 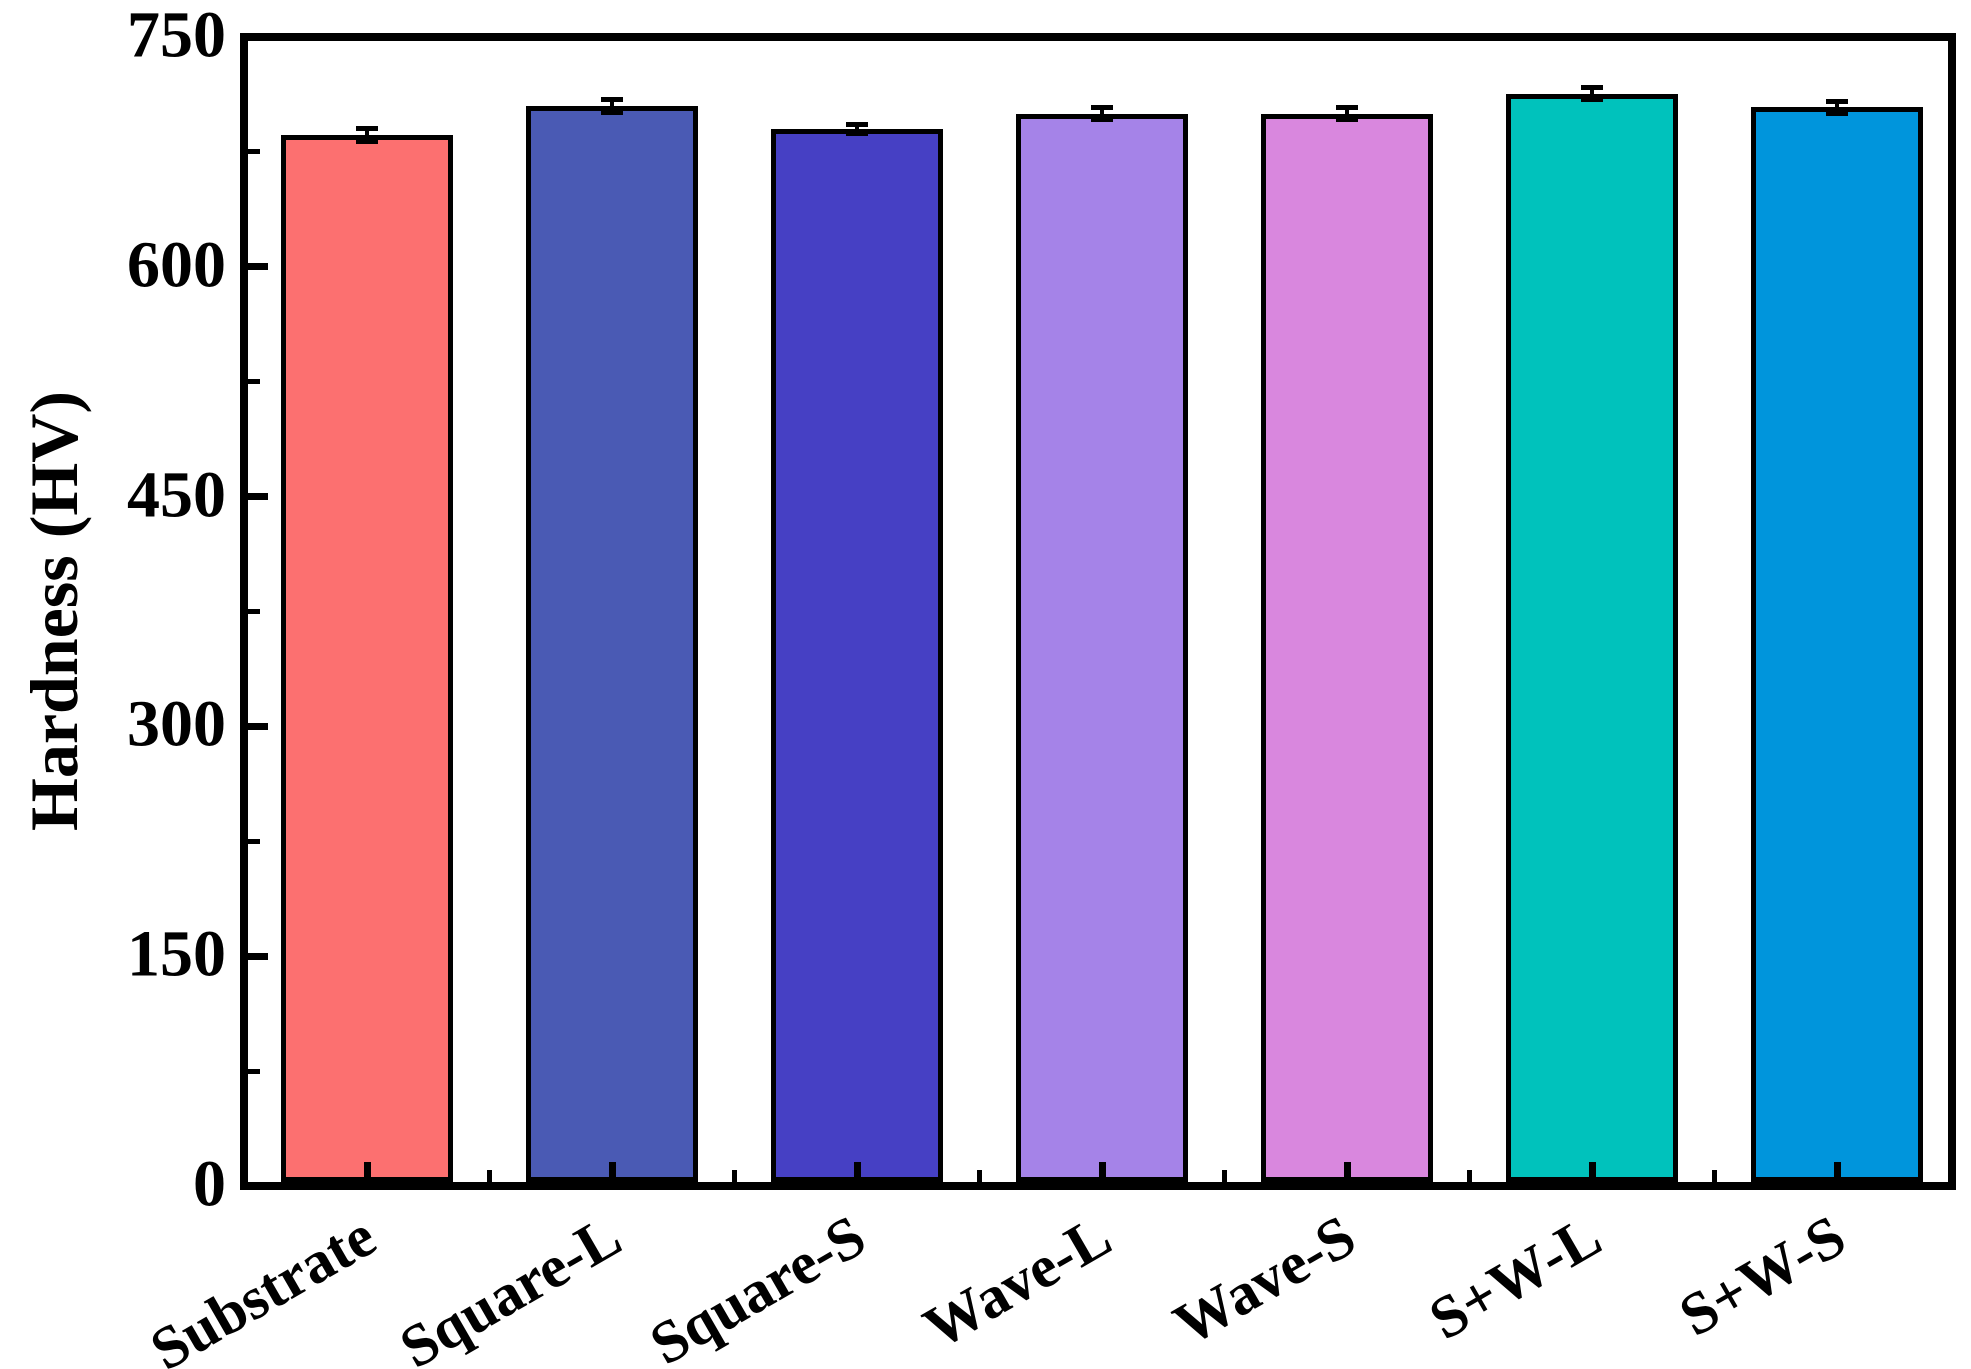 I want to click on x-tick-label: Wave-L, so click(x=1017, y=1282).